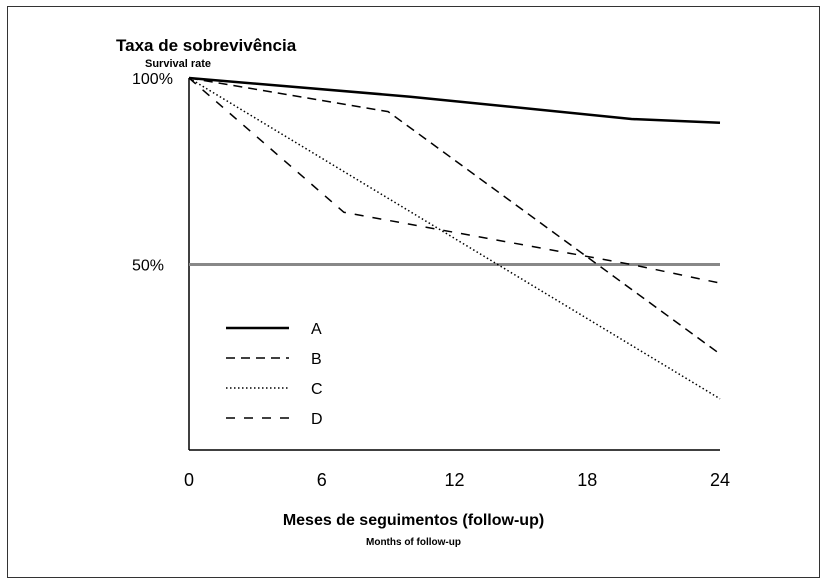  Describe the element at coordinates (317, 389) in the screenshot. I see `legend-label-c: C` at that location.